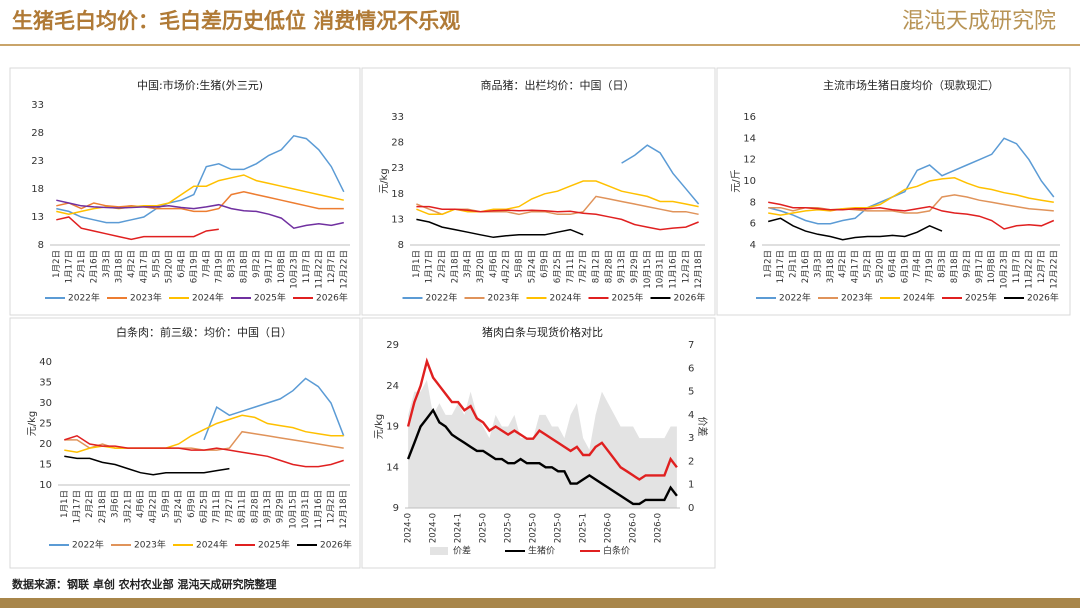 The width and height of the screenshot is (1080, 612). Describe the element at coordinates (200, 85) in the screenshot. I see `chart-title: 中国:市场价:生猪(外三元)` at that location.